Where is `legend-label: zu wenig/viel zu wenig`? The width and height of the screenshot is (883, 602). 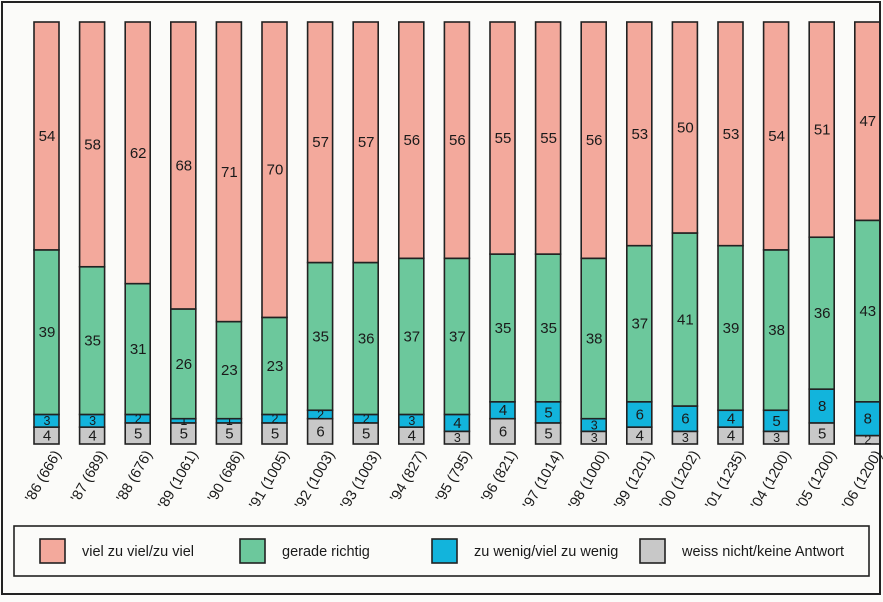
legend-label: zu wenig/viel zu wenig is located at coordinates (546, 552).